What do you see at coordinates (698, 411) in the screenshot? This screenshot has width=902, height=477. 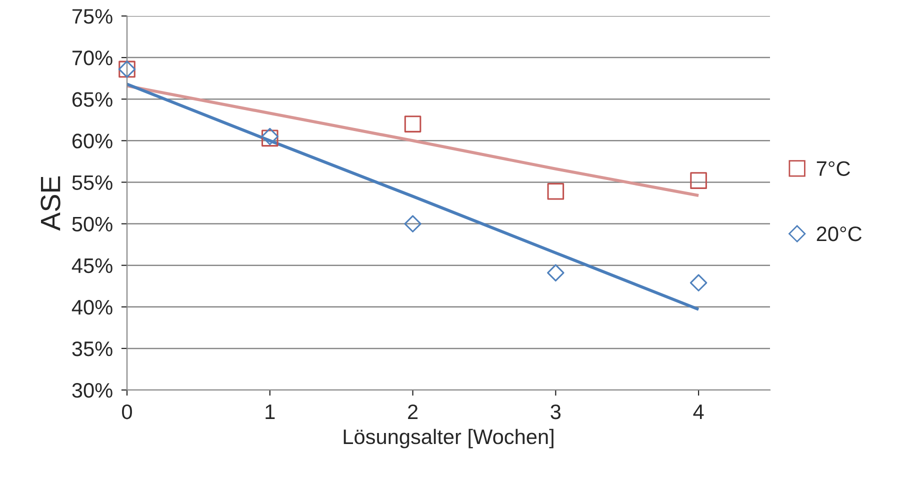 I see `x-tick-label: 4` at bounding box center [698, 411].